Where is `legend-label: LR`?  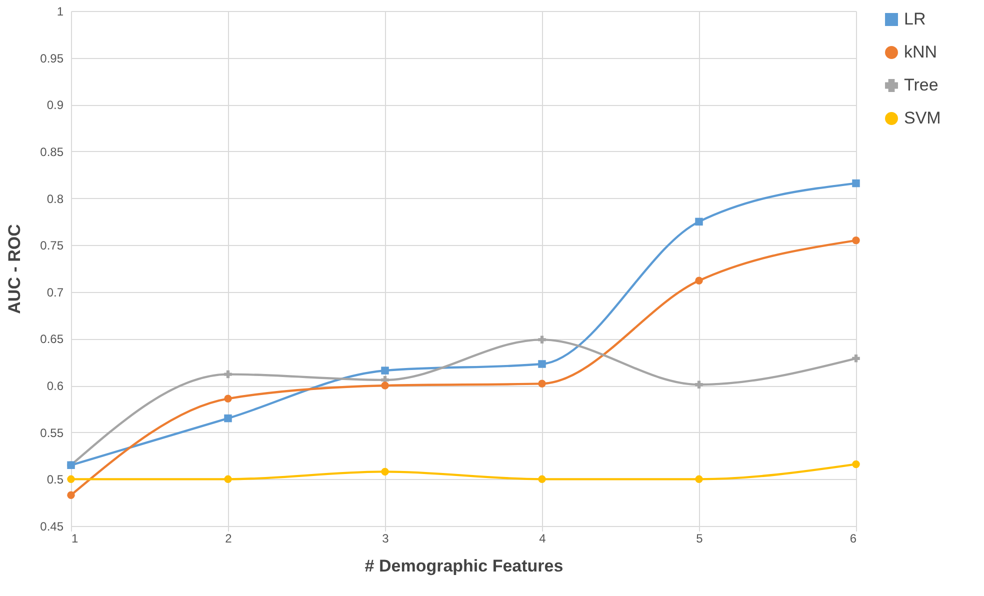
legend-label: LR is located at coordinates (915, 19).